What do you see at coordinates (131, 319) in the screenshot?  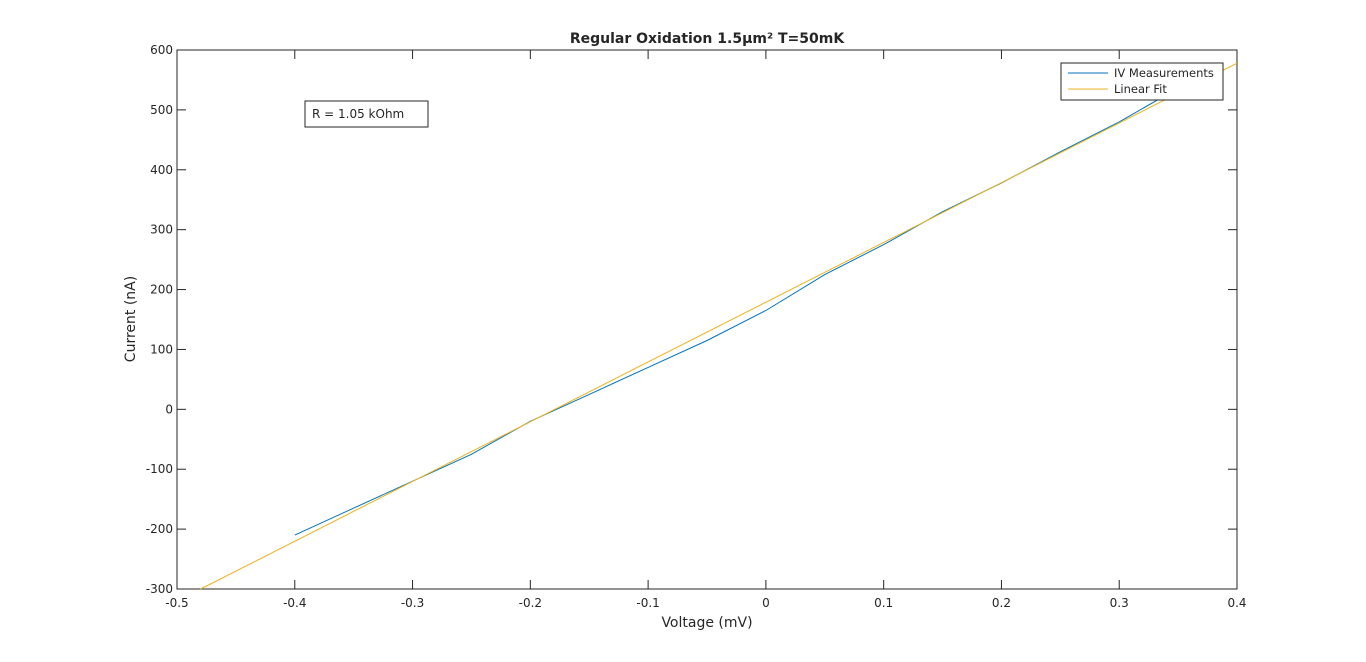 I see `y-axis-label: Current (nA)` at bounding box center [131, 319].